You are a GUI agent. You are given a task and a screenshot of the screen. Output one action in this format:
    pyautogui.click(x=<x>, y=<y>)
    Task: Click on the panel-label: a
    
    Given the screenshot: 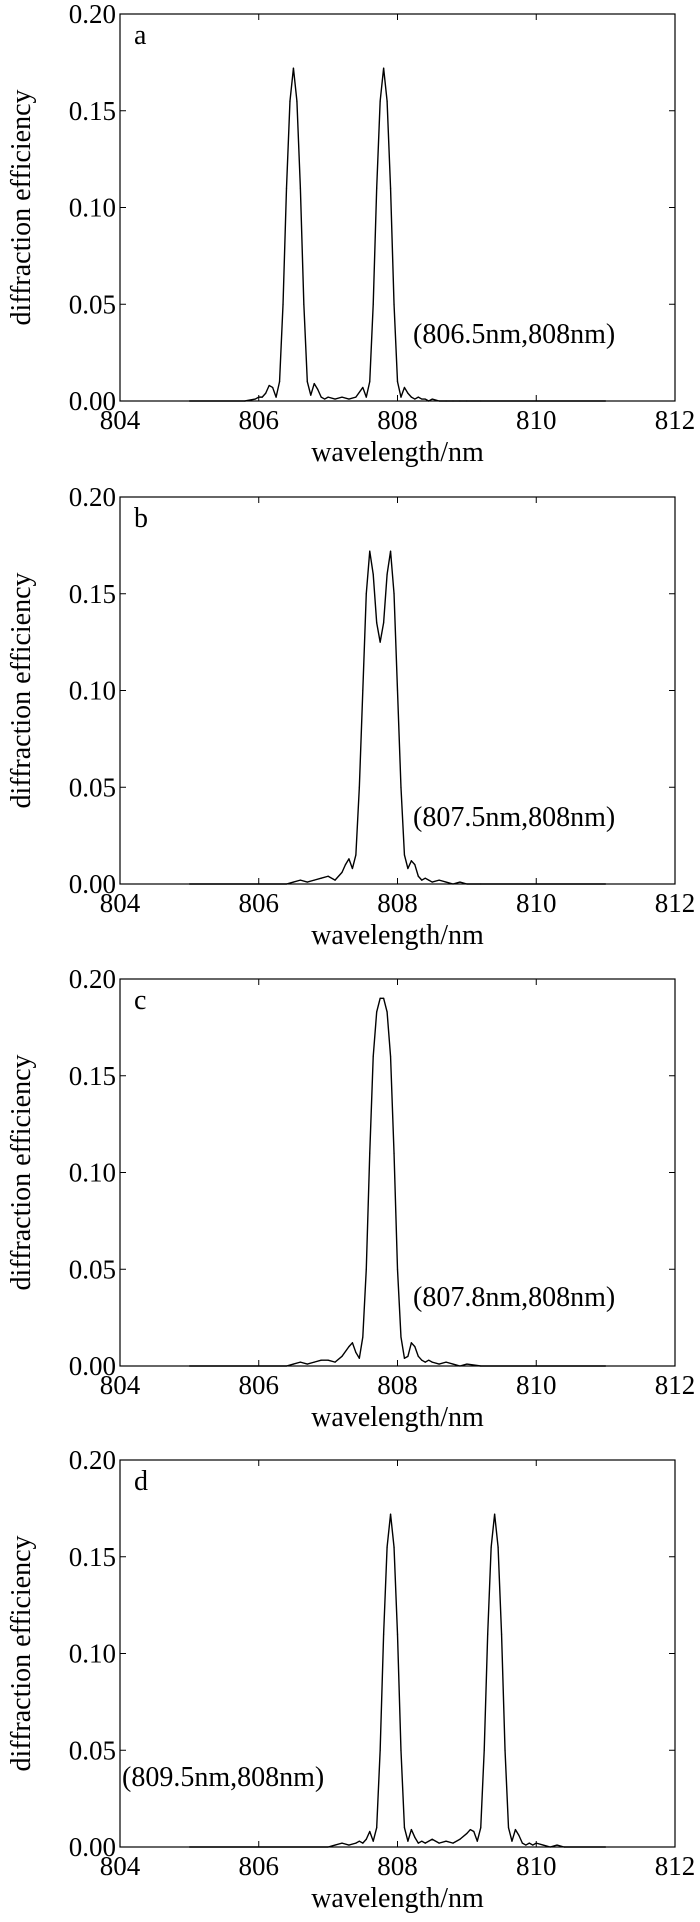 What is the action you would take?
    pyautogui.click(x=140, y=35)
    